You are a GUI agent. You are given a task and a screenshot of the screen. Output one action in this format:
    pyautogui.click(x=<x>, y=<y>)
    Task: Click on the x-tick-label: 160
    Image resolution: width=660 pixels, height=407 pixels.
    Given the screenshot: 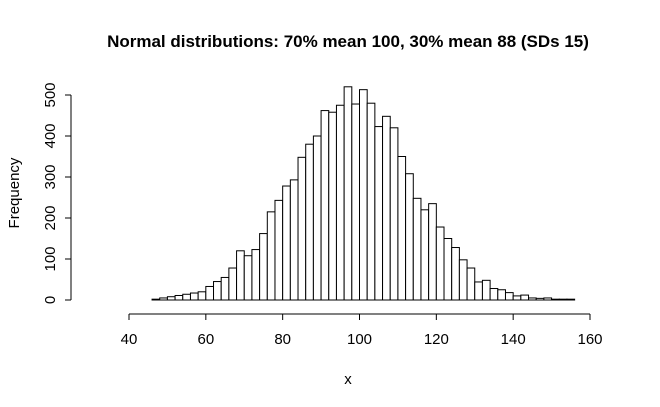 What is the action you would take?
    pyautogui.click(x=589, y=339)
    